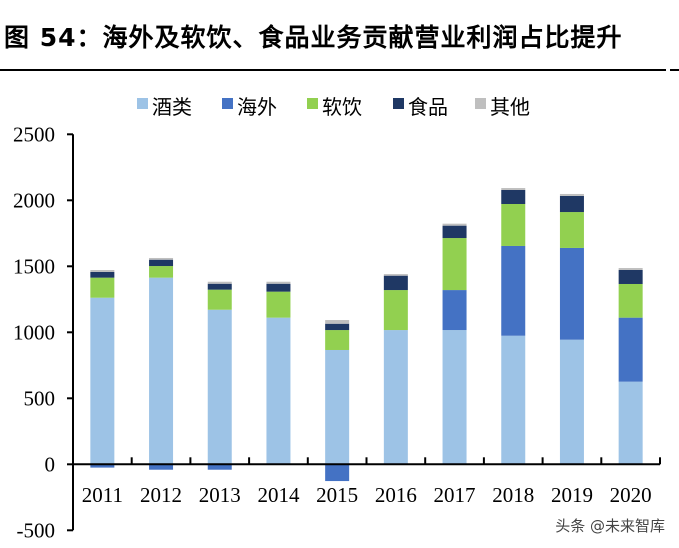  I want to click on bar-2012-海外, so click(161, 467).